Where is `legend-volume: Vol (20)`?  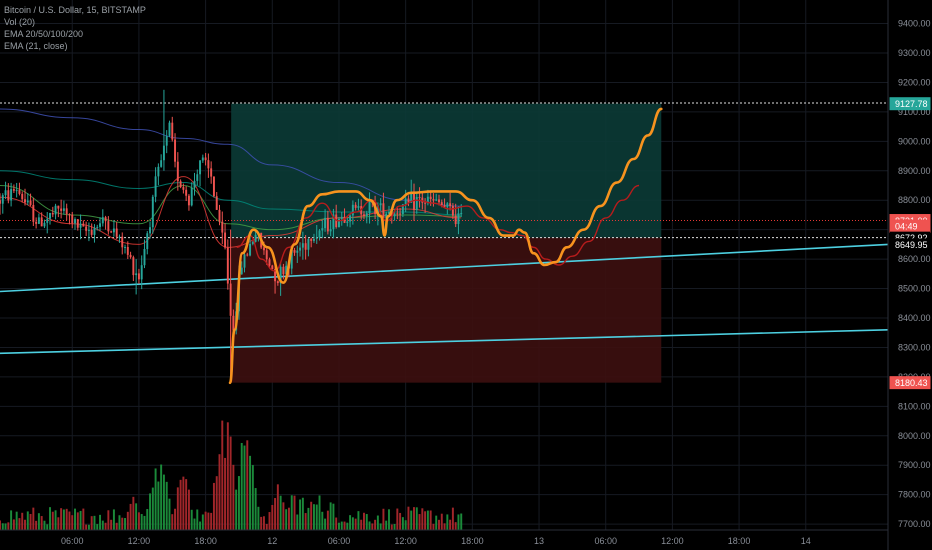 legend-volume: Vol (20) is located at coordinates (20, 22).